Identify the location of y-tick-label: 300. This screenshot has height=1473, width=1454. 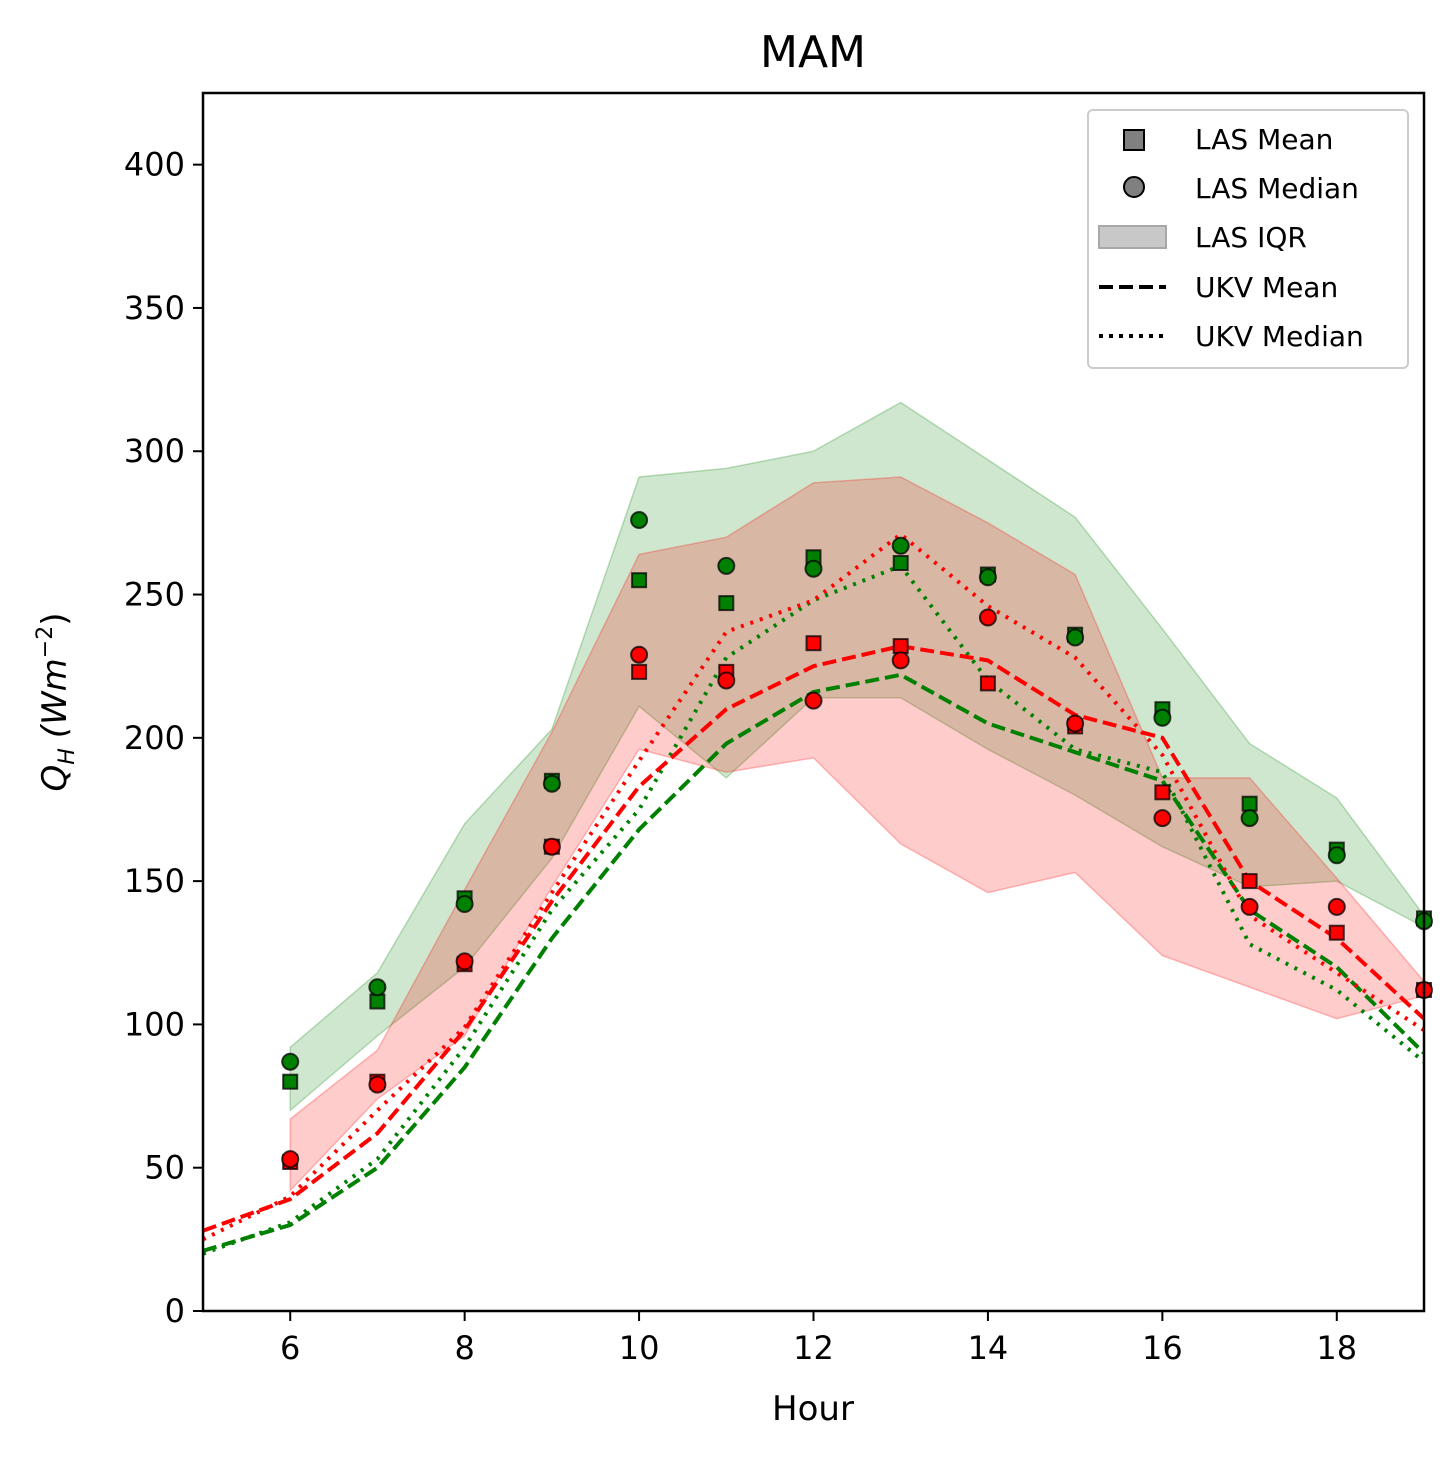
(154, 451).